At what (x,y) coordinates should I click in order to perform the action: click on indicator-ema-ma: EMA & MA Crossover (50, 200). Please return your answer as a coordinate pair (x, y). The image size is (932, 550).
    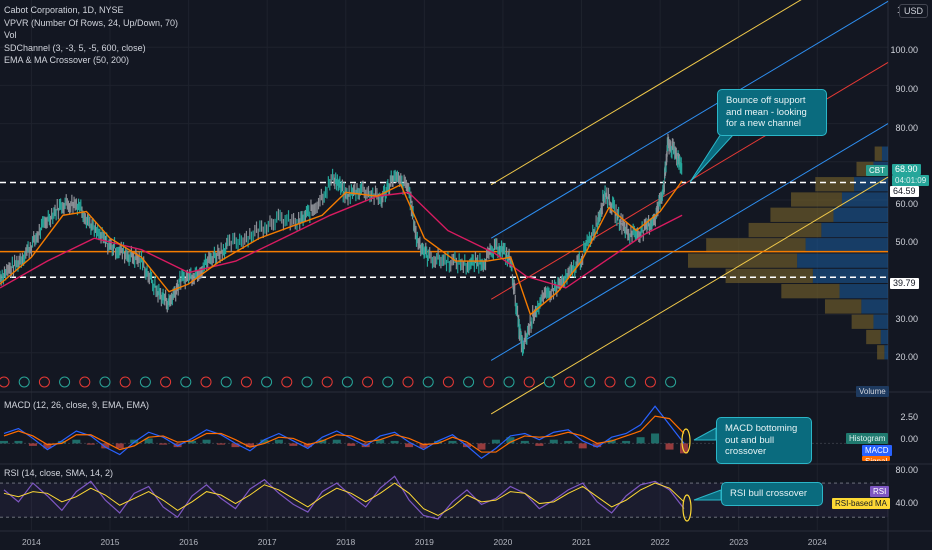
    Looking at the image, I should click on (67, 60).